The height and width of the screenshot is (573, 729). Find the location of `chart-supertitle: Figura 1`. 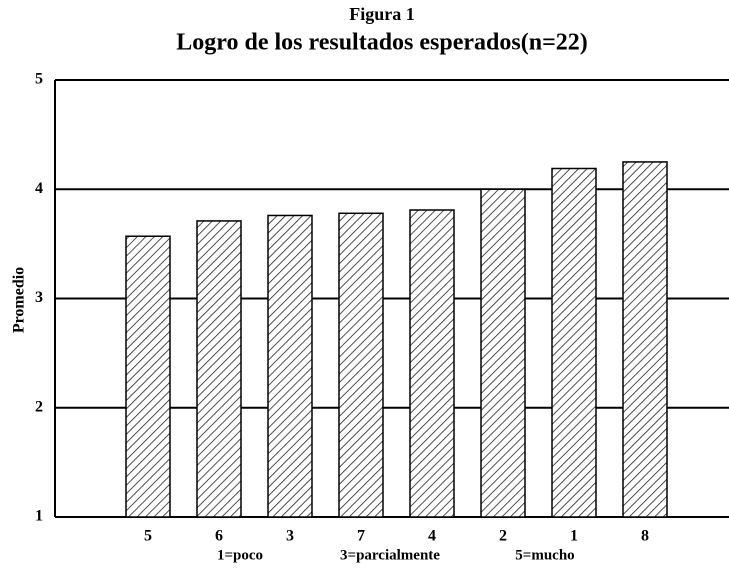

chart-supertitle: Figura 1 is located at coordinates (382, 14).